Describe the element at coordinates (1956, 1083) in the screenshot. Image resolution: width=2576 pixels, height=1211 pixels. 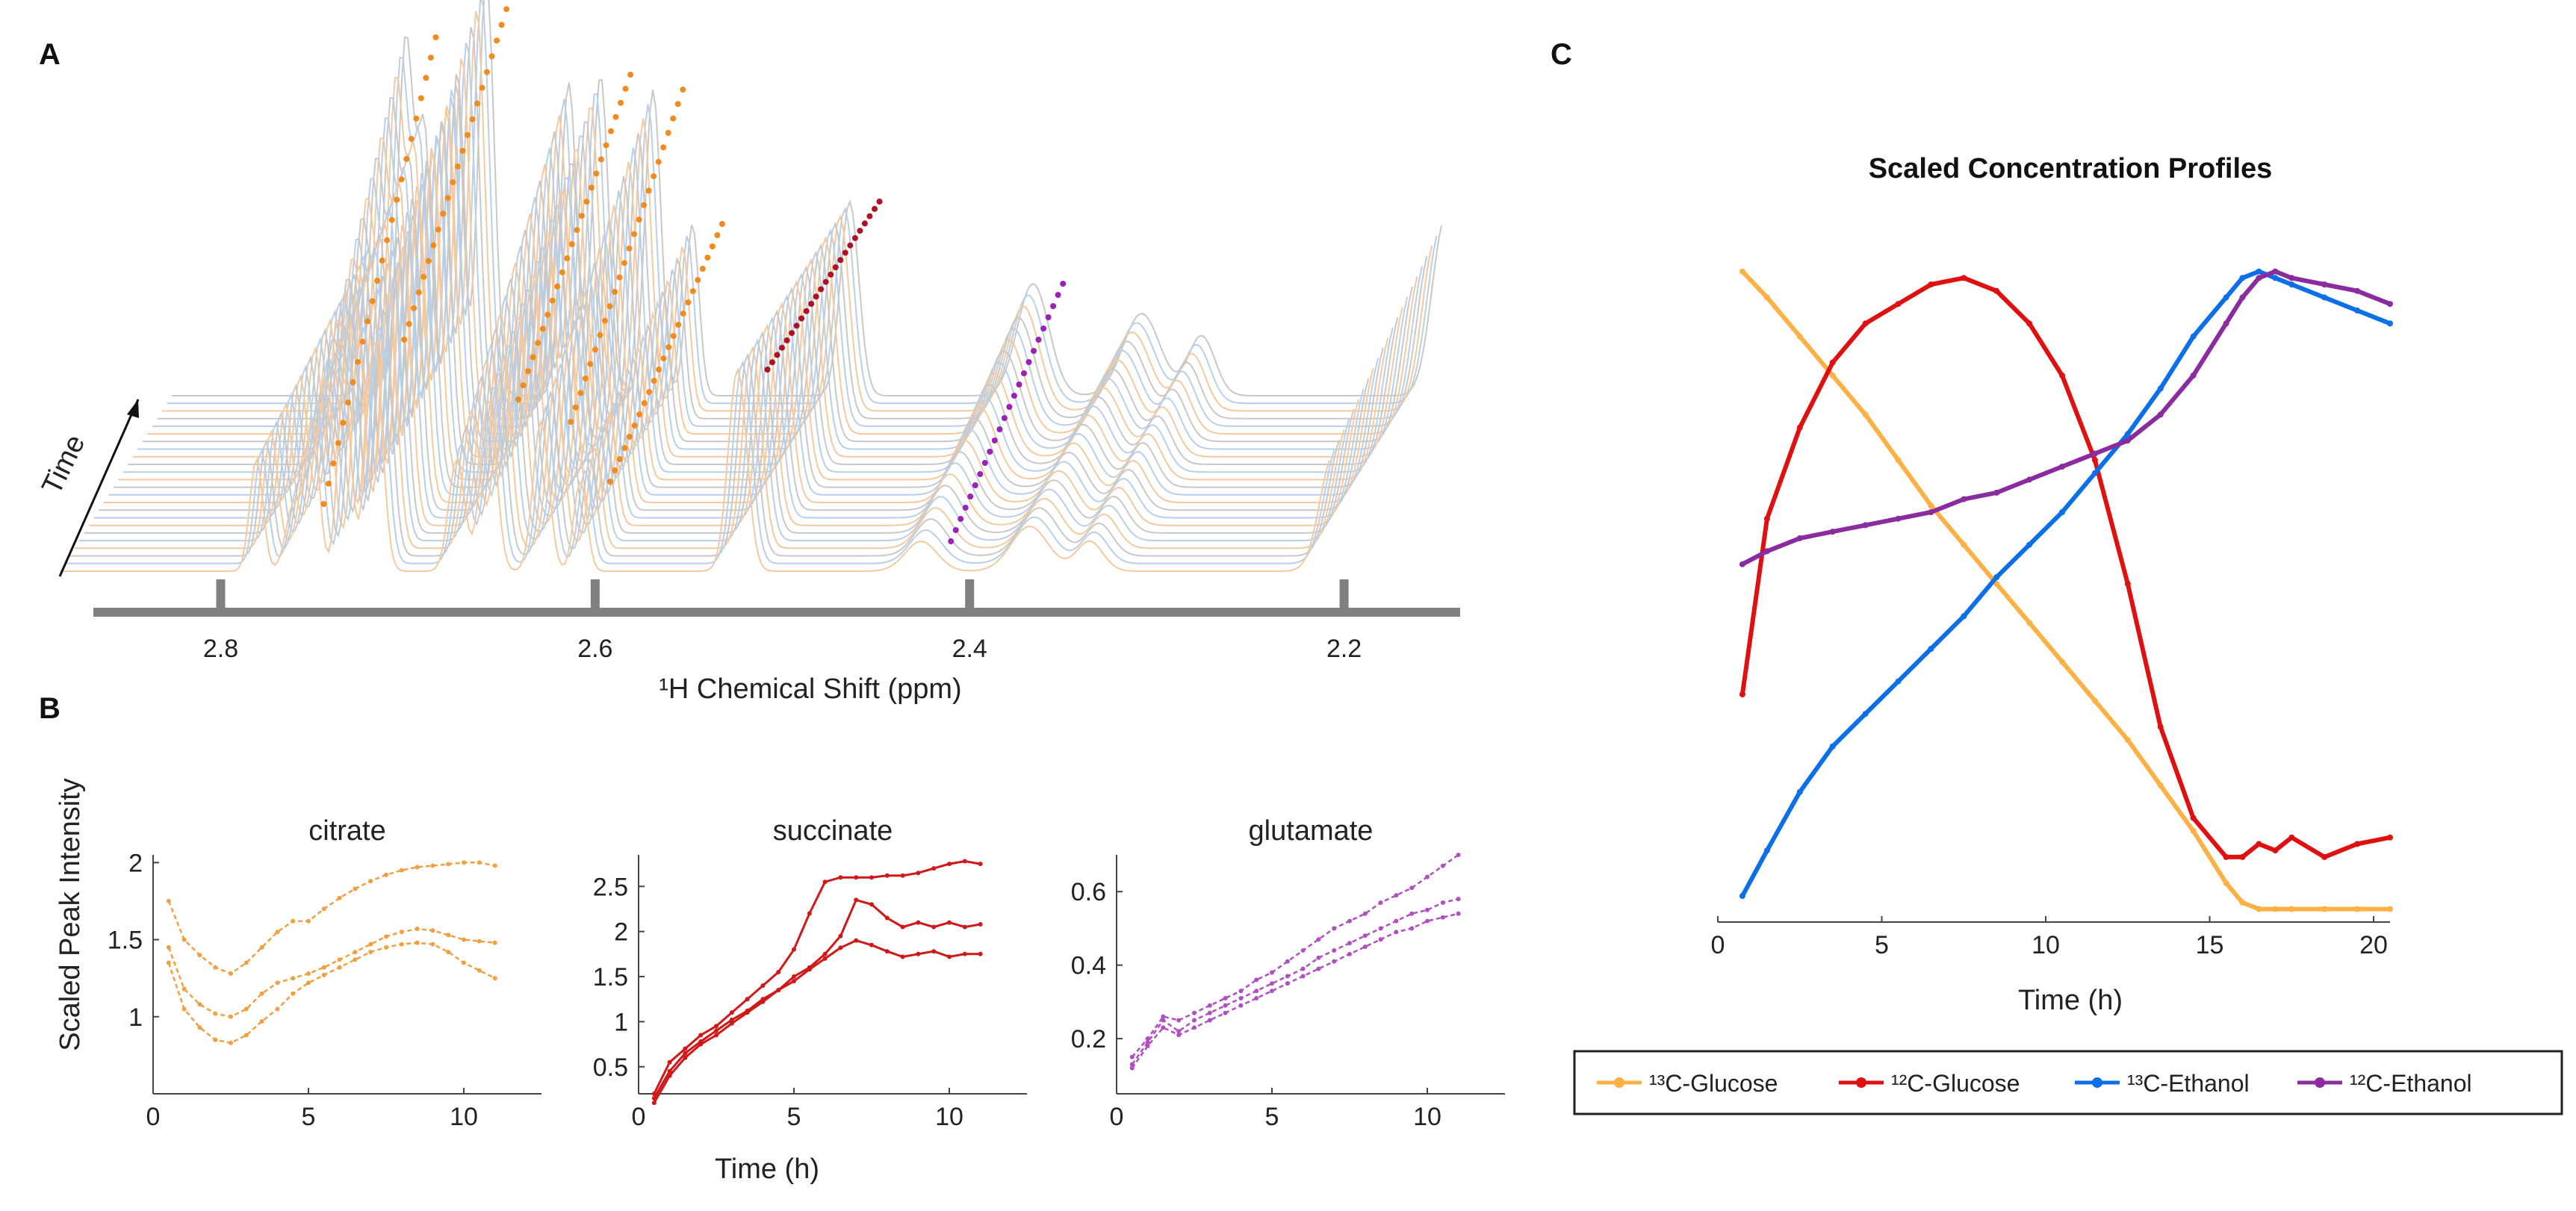
I see `legend-label: ¹²C-Glucose` at that location.